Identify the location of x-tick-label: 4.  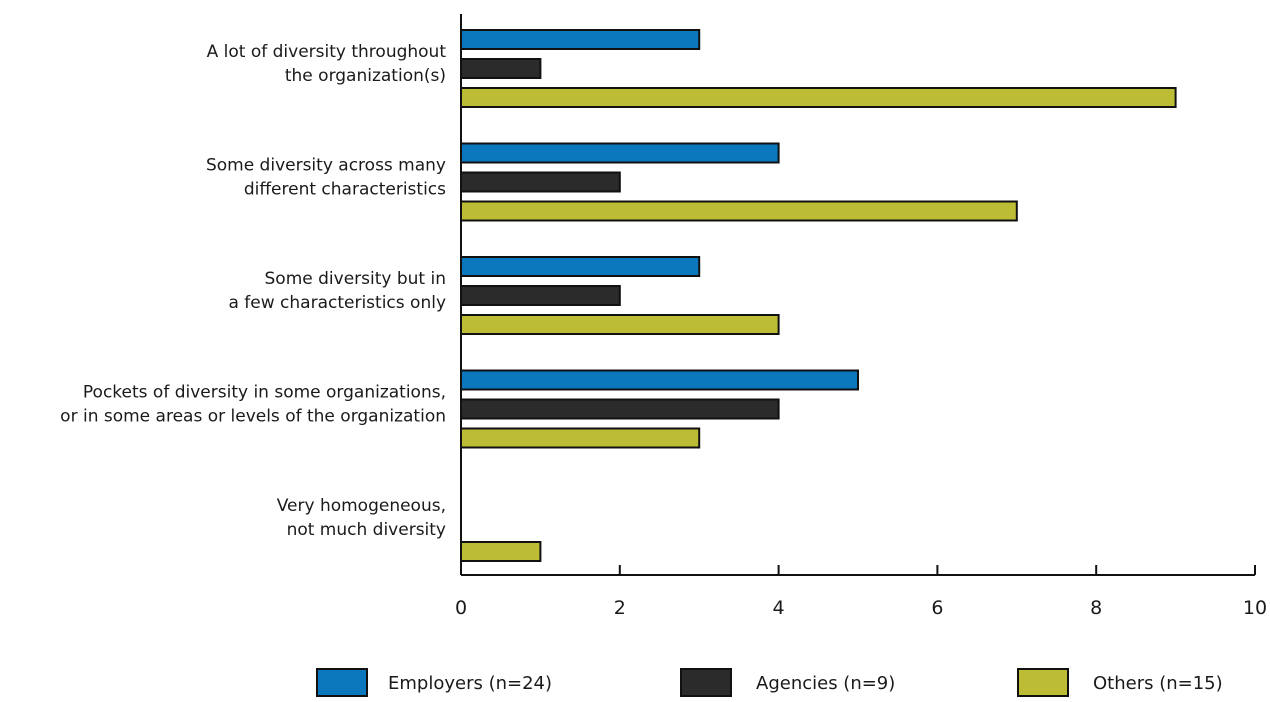
(779, 608).